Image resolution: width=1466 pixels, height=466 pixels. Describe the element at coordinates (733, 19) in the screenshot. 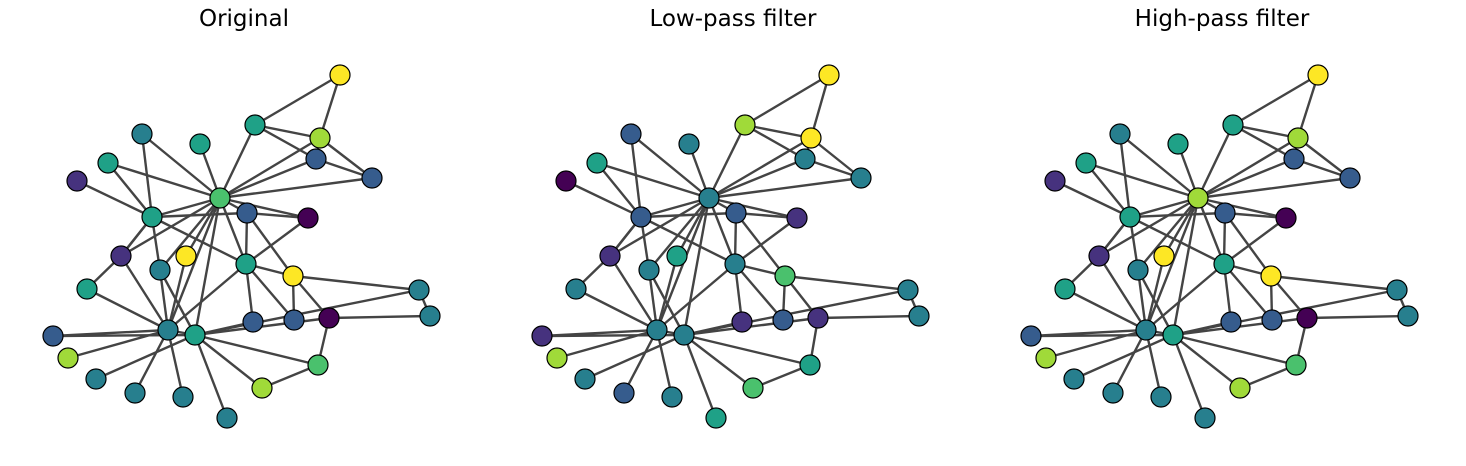

I see `panel-title: Low-pass filter` at that location.